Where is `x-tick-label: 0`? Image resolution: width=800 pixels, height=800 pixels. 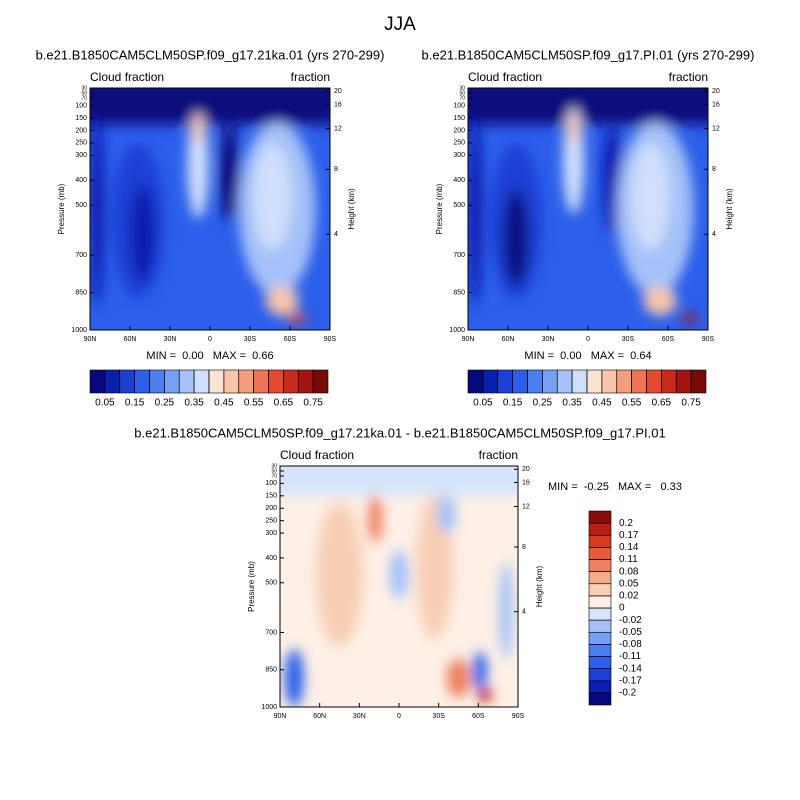 x-tick-label: 0 is located at coordinates (210, 339).